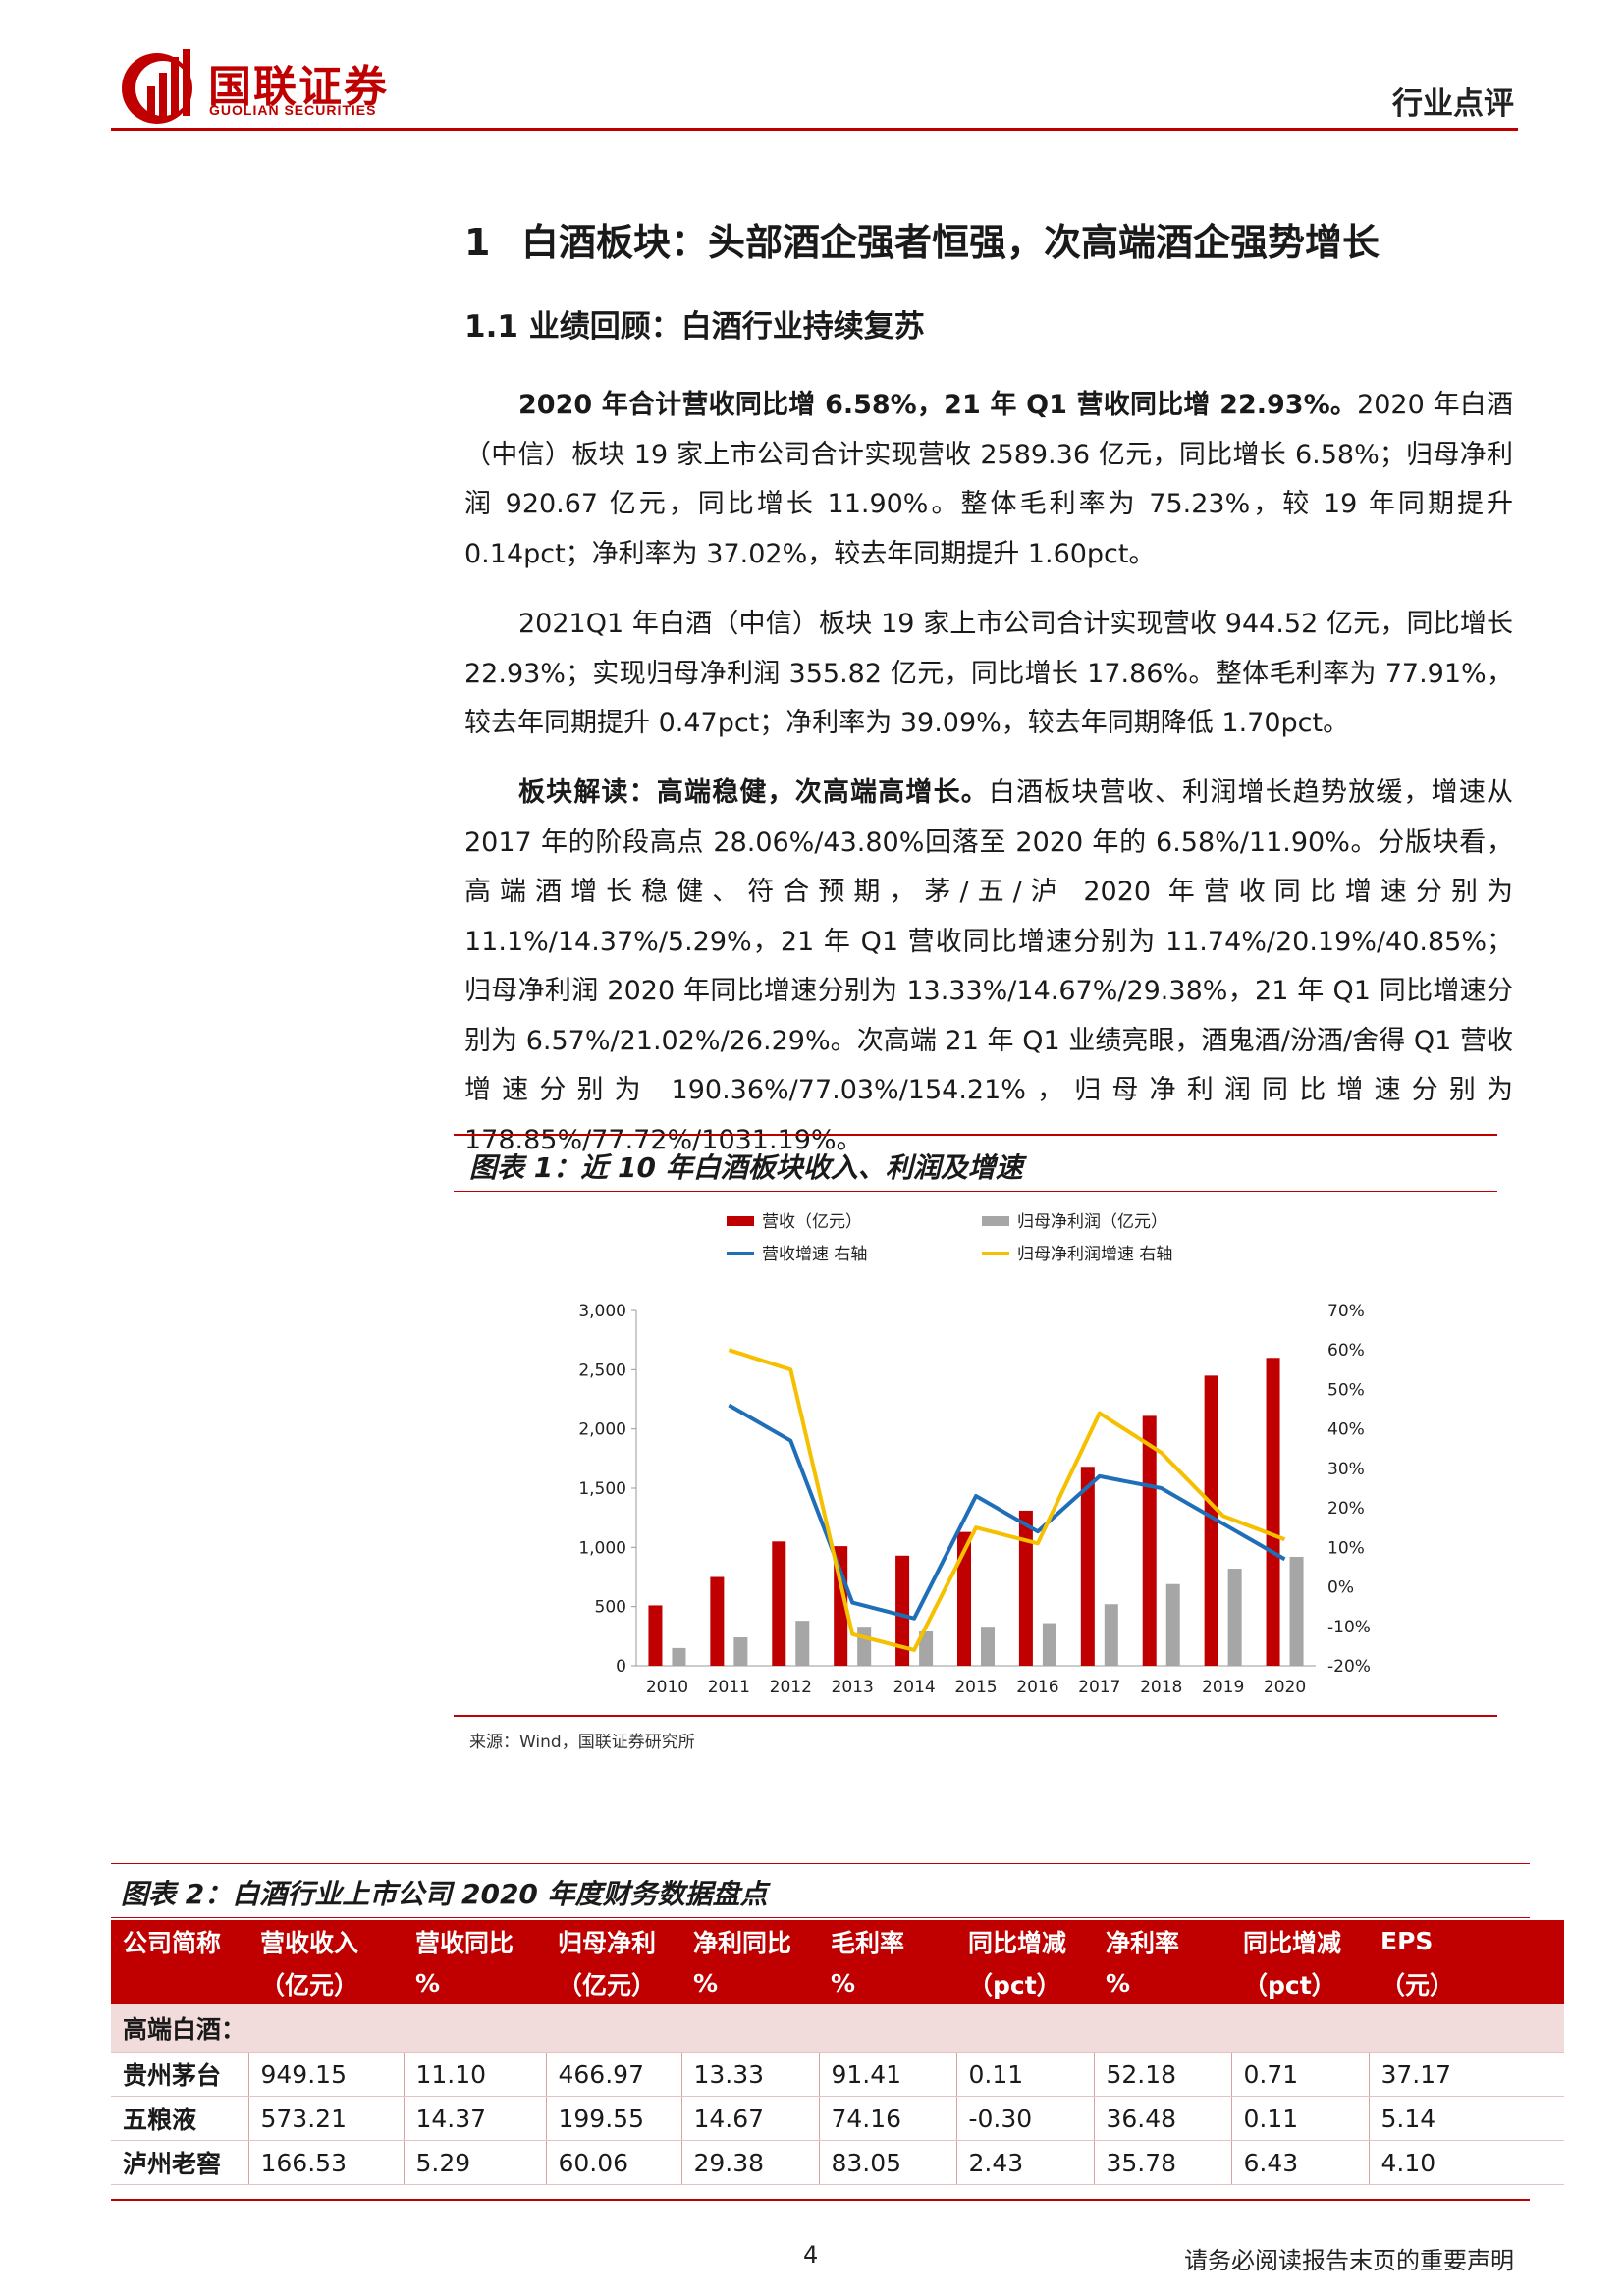 This screenshot has width=1624, height=2296. Describe the element at coordinates (814, 129) in the screenshot. I see `header-rule` at that location.